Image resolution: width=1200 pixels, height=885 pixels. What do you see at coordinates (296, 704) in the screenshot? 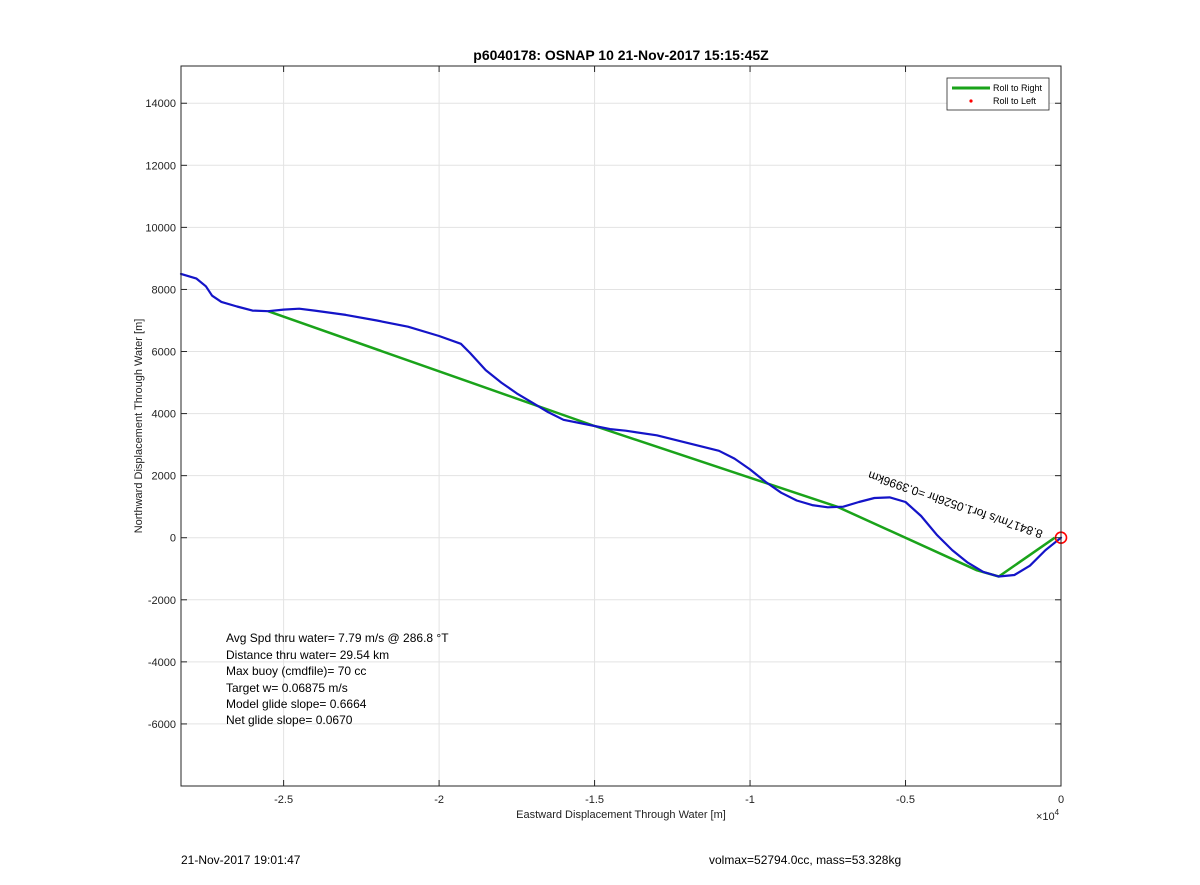
I see `stat-model-glide: Model glide slope= 0.6664` at bounding box center [296, 704].